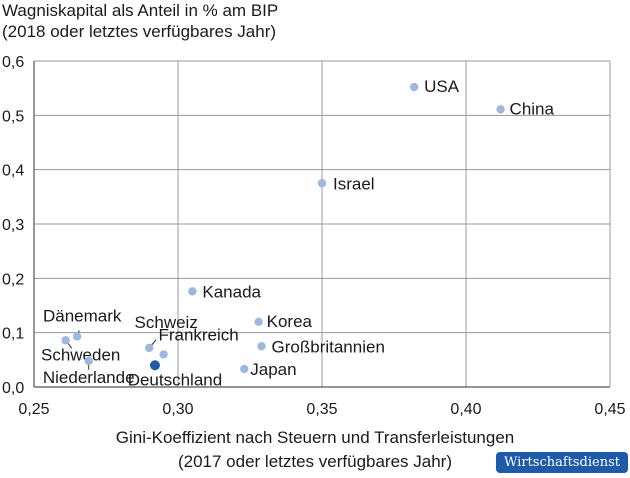 This screenshot has height=478, width=630. What do you see at coordinates (532, 108) in the screenshot?
I see `data-label: China` at bounding box center [532, 108].